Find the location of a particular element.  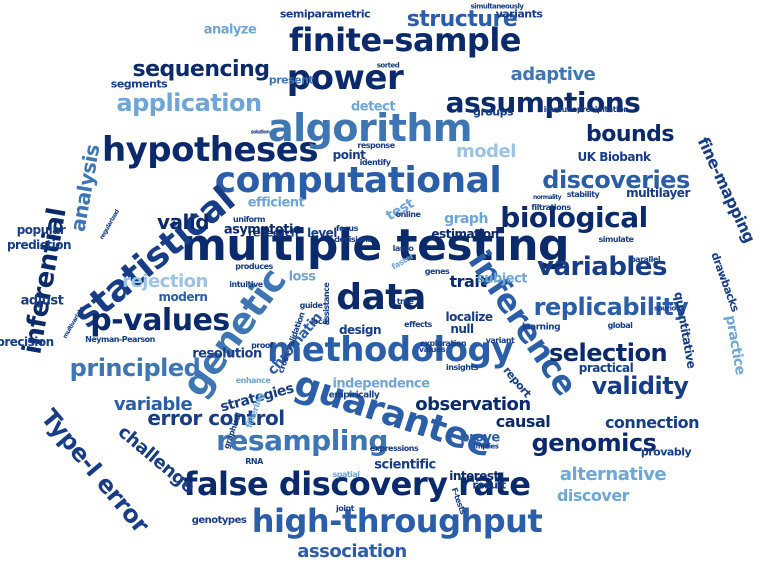

word-intuitive: intuitive is located at coordinates (246, 284).